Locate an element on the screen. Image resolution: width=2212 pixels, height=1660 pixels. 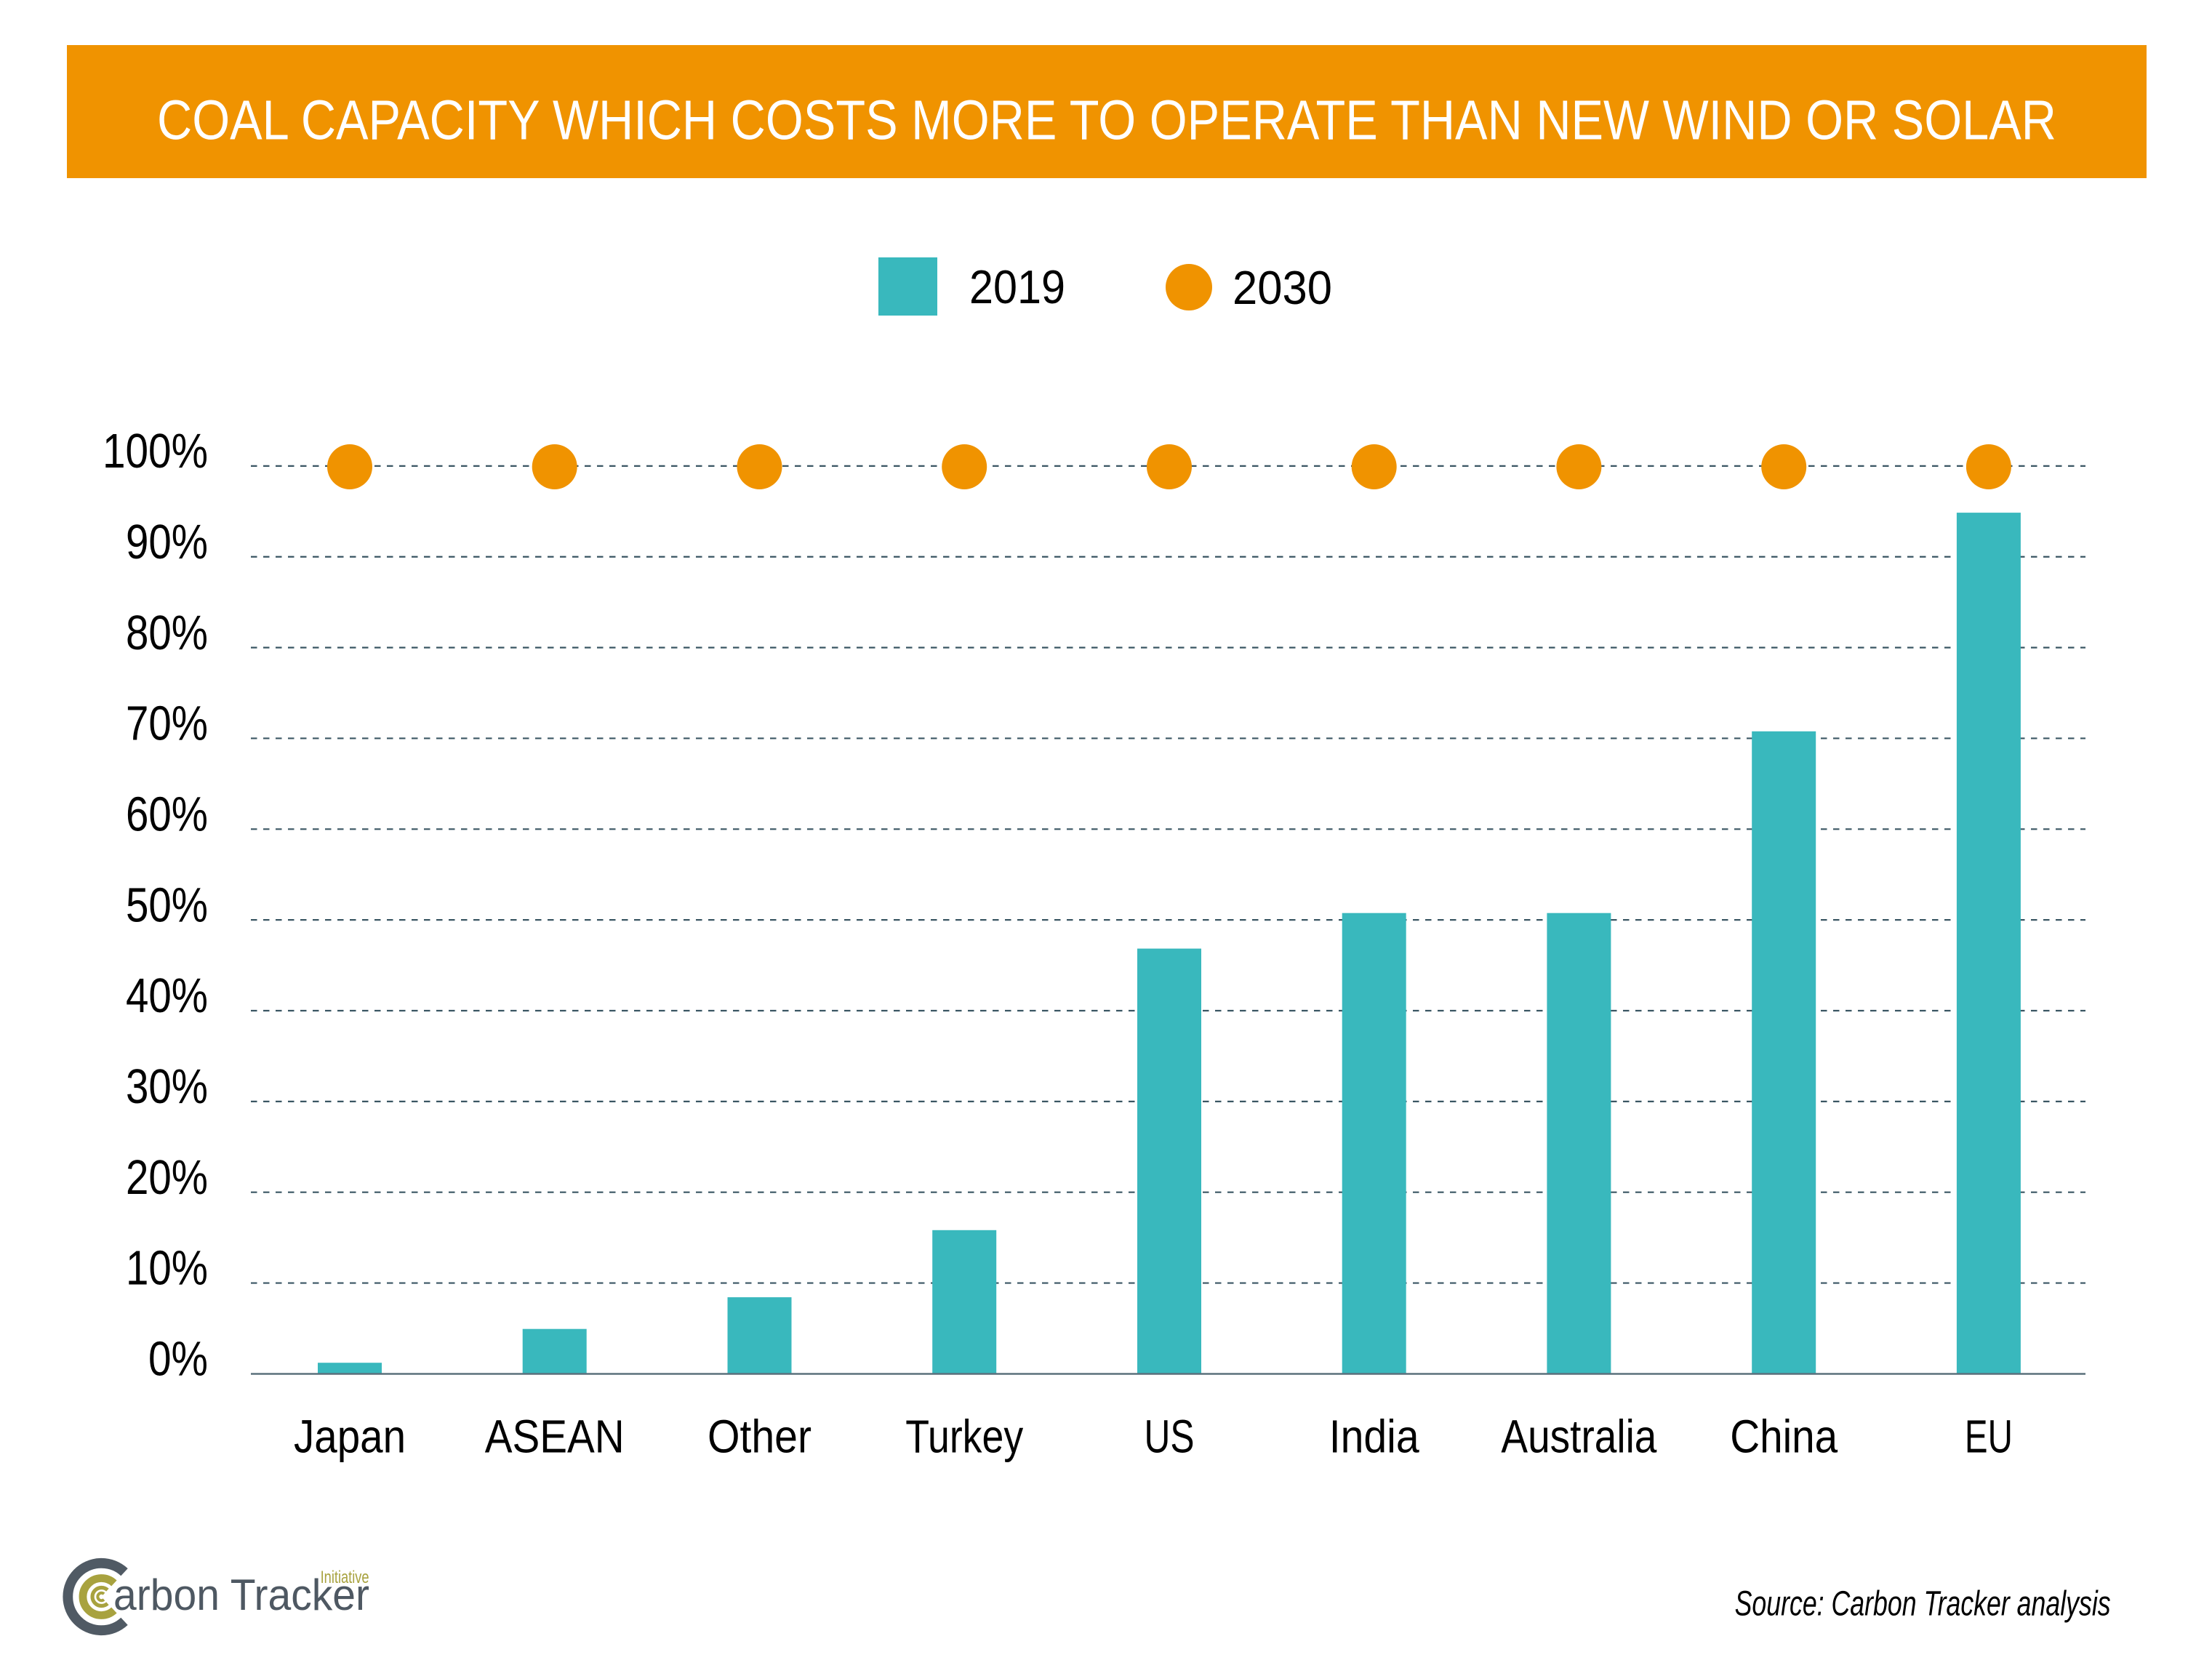
svg-text: US is located at coordinates (1170, 1437).